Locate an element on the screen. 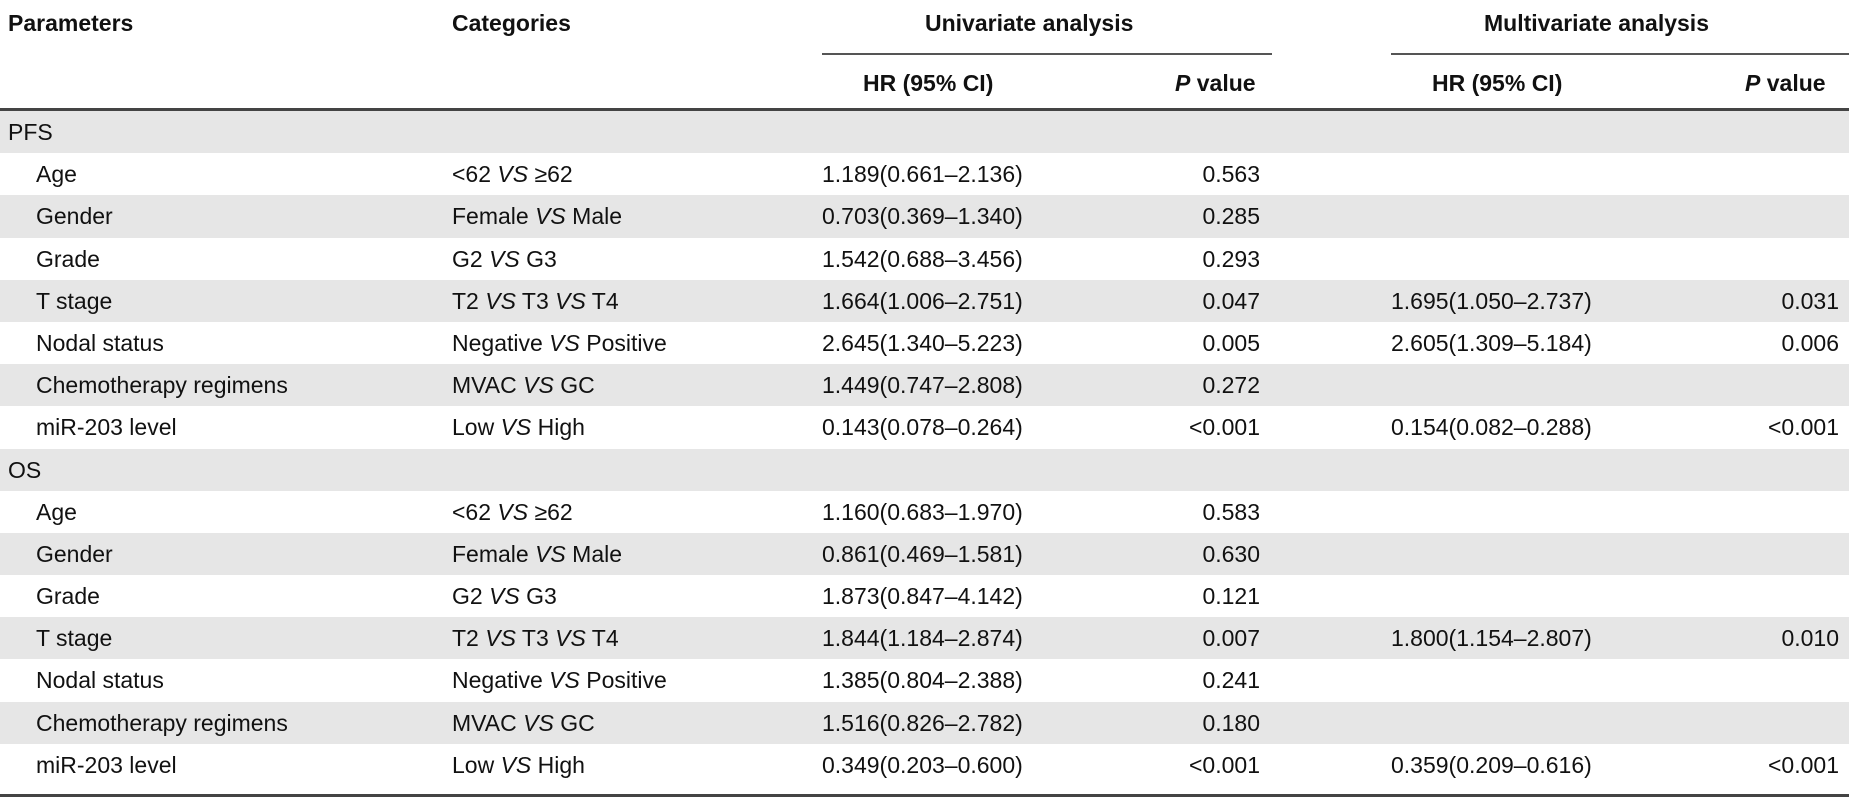  section-label: OS is located at coordinates (25, 469).